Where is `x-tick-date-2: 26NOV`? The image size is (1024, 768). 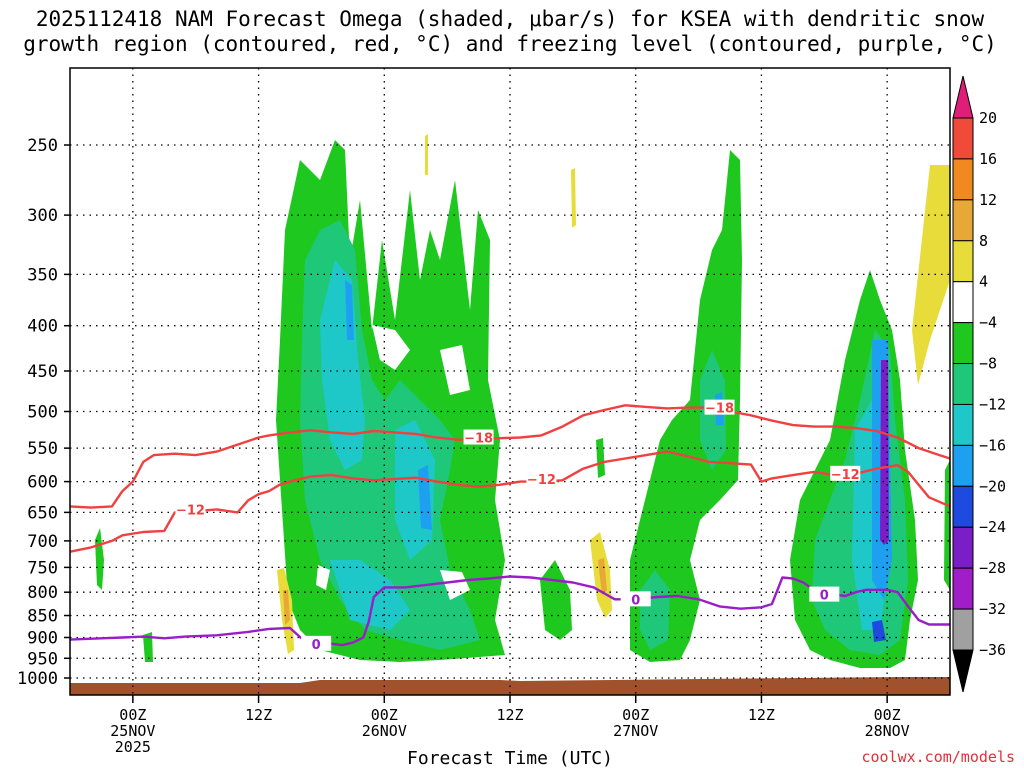 x-tick-date-2: 26NOV is located at coordinates (384, 731).